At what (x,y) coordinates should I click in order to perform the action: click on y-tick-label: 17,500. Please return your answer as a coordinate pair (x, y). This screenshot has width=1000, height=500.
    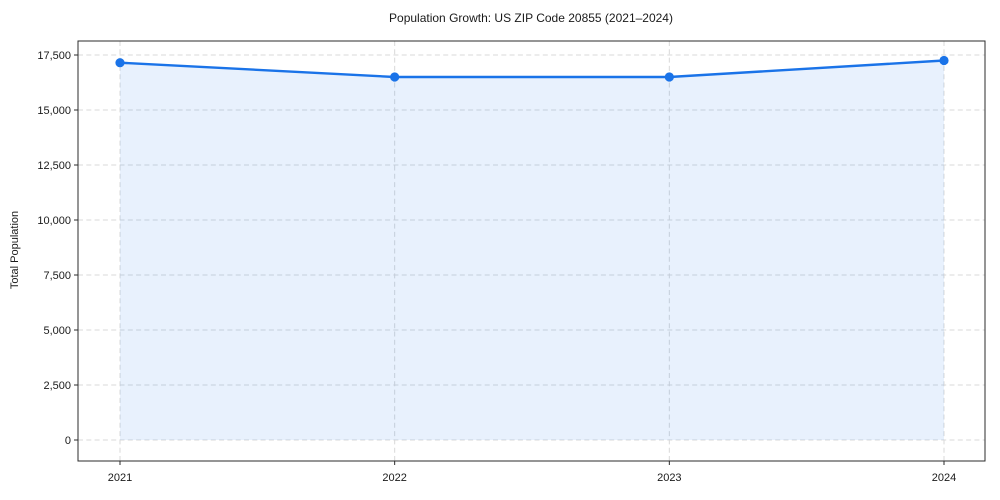
    Looking at the image, I should click on (54, 56).